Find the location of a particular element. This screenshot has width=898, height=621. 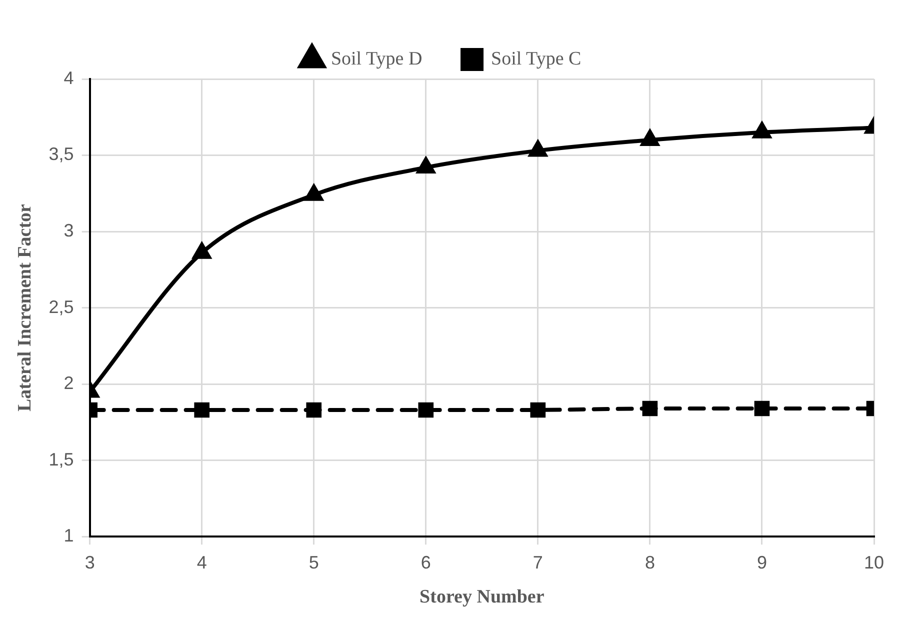

x-tick-label: 8 is located at coordinates (649, 562).